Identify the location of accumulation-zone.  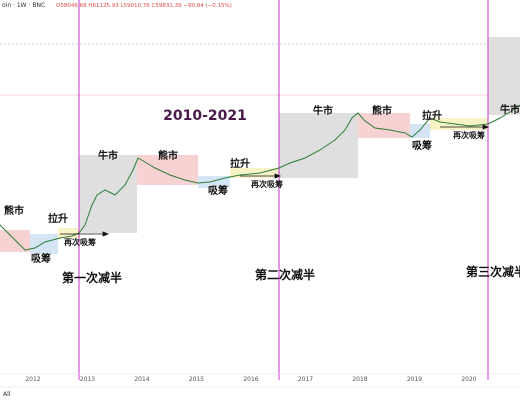
(44, 244).